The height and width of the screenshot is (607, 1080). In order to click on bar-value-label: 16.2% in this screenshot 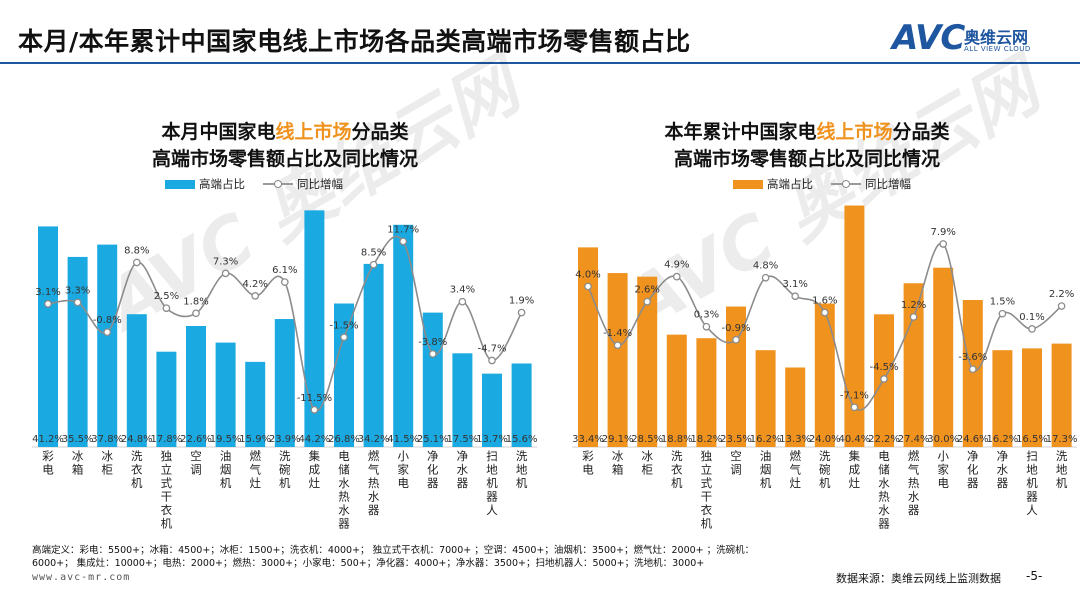, I will do `click(1003, 439)`.